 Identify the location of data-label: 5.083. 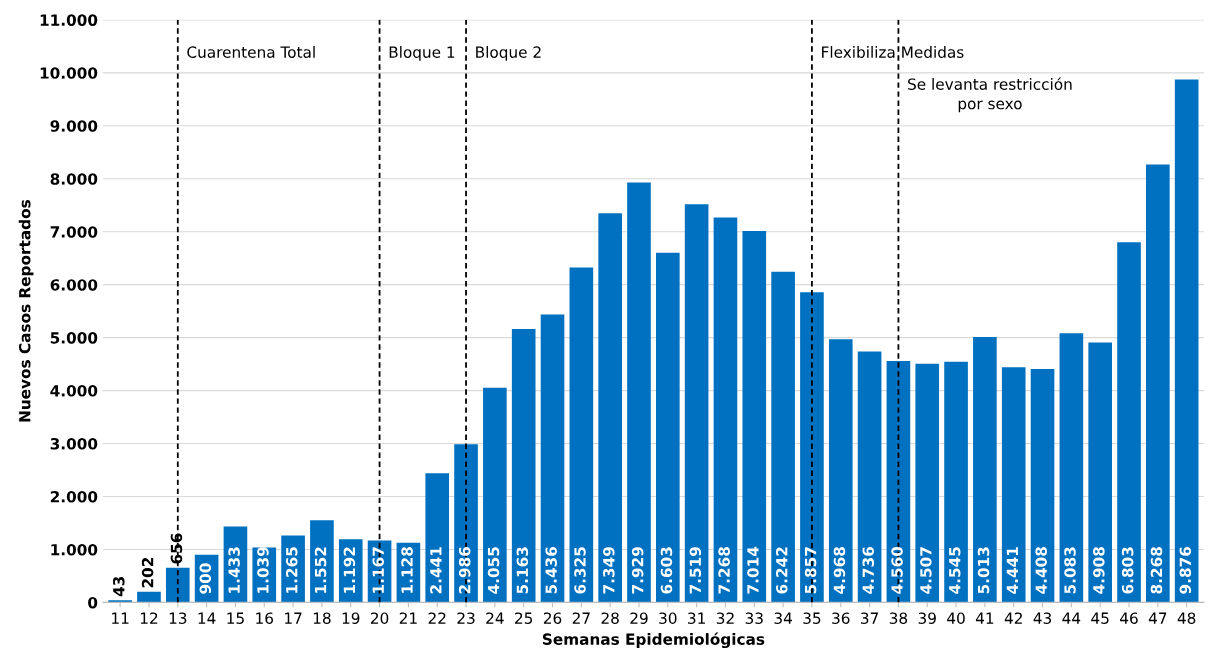
(1070, 570).